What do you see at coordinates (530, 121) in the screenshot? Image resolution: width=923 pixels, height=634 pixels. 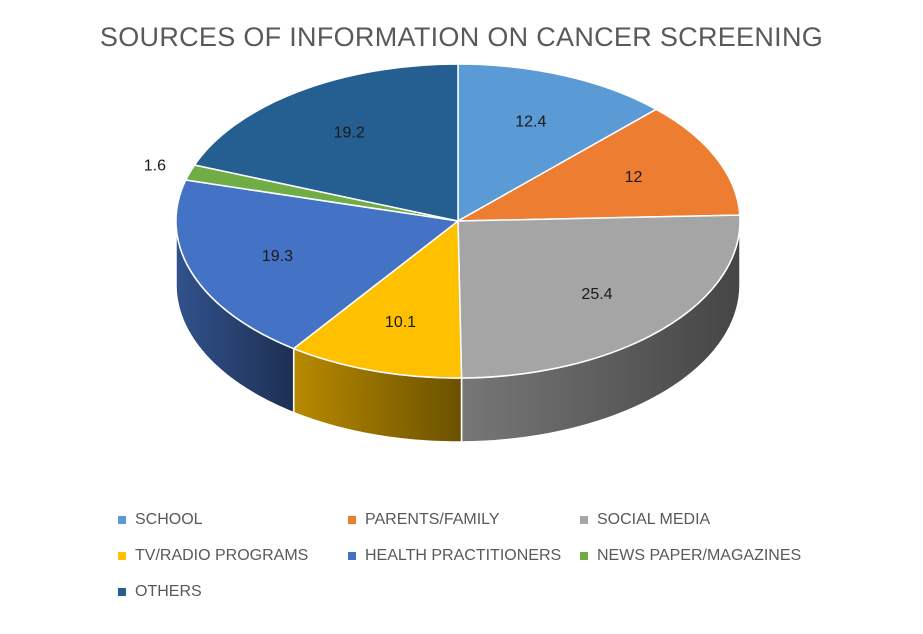 I see `data-label-school: 12.4` at bounding box center [530, 121].